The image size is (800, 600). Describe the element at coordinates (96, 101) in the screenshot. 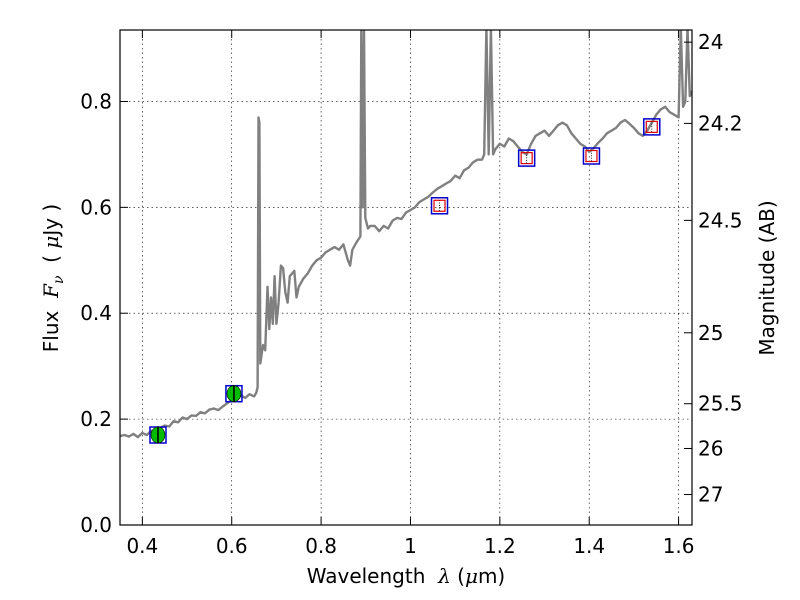

I see `y-tick-label: 0.8` at that location.